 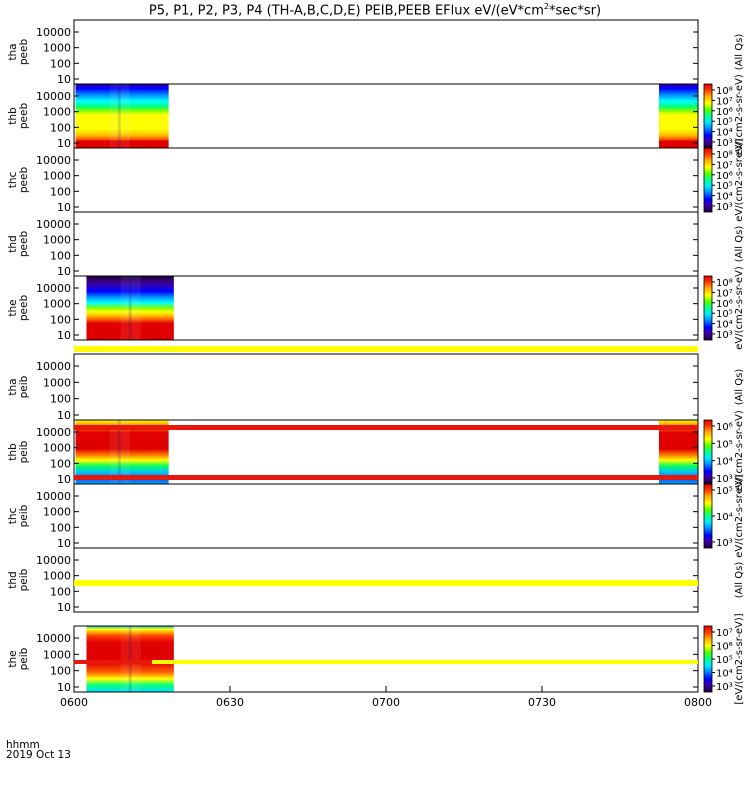 What do you see at coordinates (376, 658) in the screenshot?
I see `panel-the-peib: 10 100 1000 10000 the peib [eV/(cm2-s-sr-eV)]` at bounding box center [376, 658].